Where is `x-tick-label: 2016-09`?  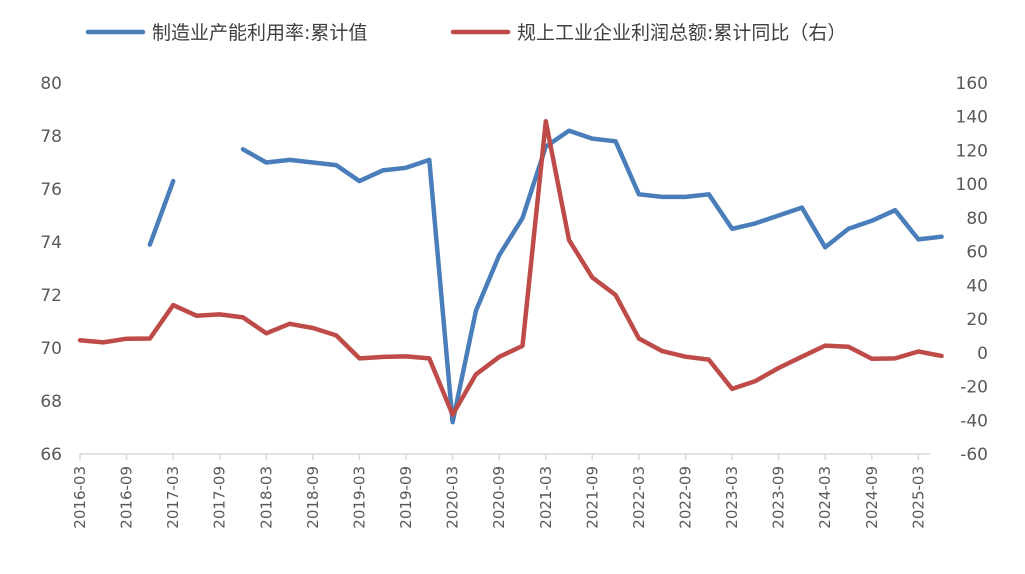 x-tick-label: 2016-09 is located at coordinates (127, 497).